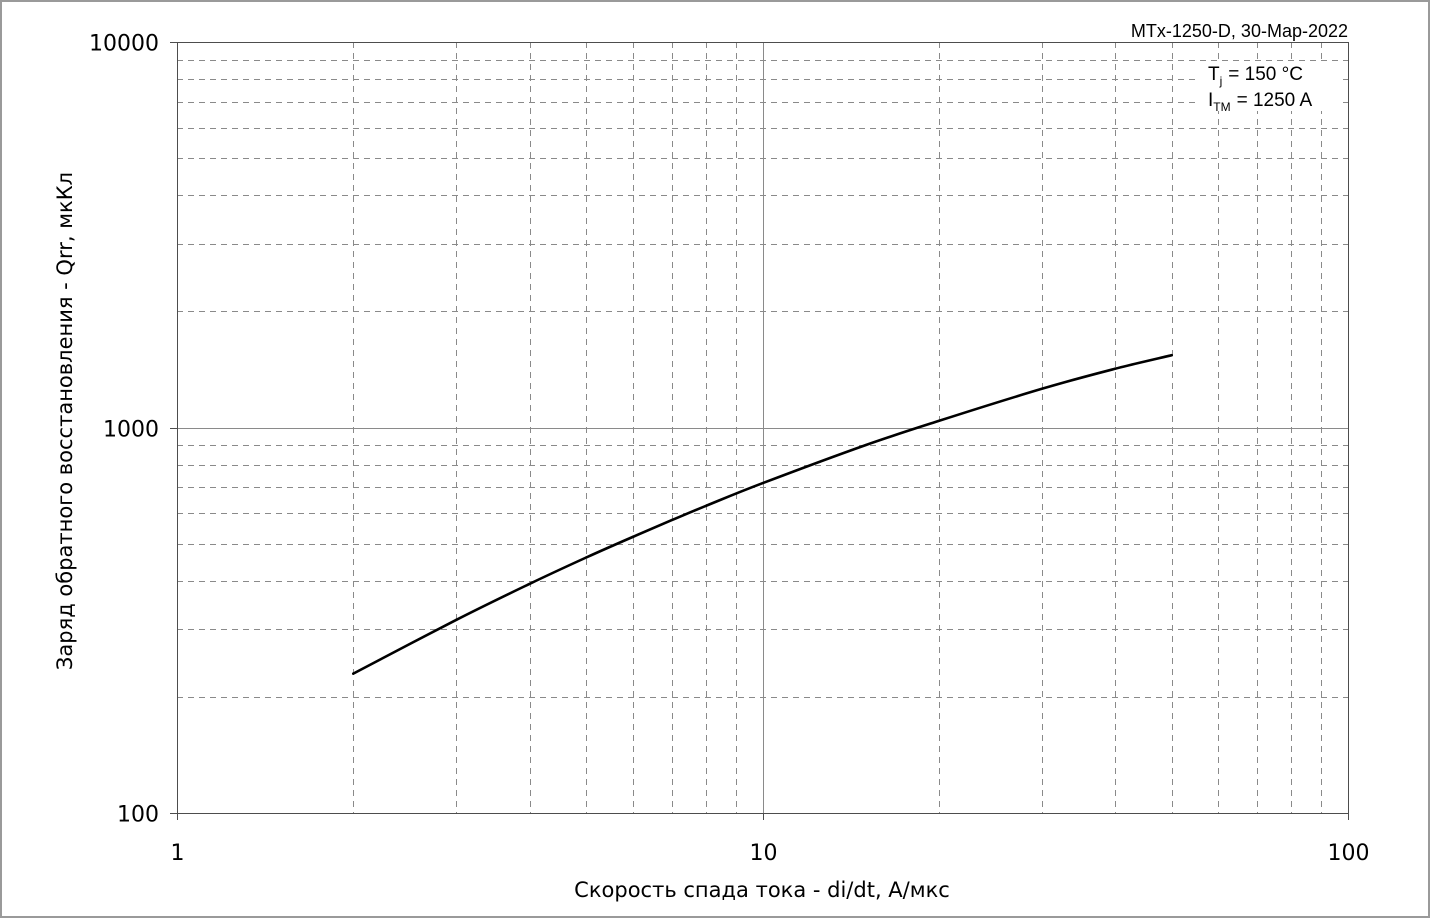 This screenshot has height=918, width=1430. I want to click on x-tick-label: 10, so click(764, 853).